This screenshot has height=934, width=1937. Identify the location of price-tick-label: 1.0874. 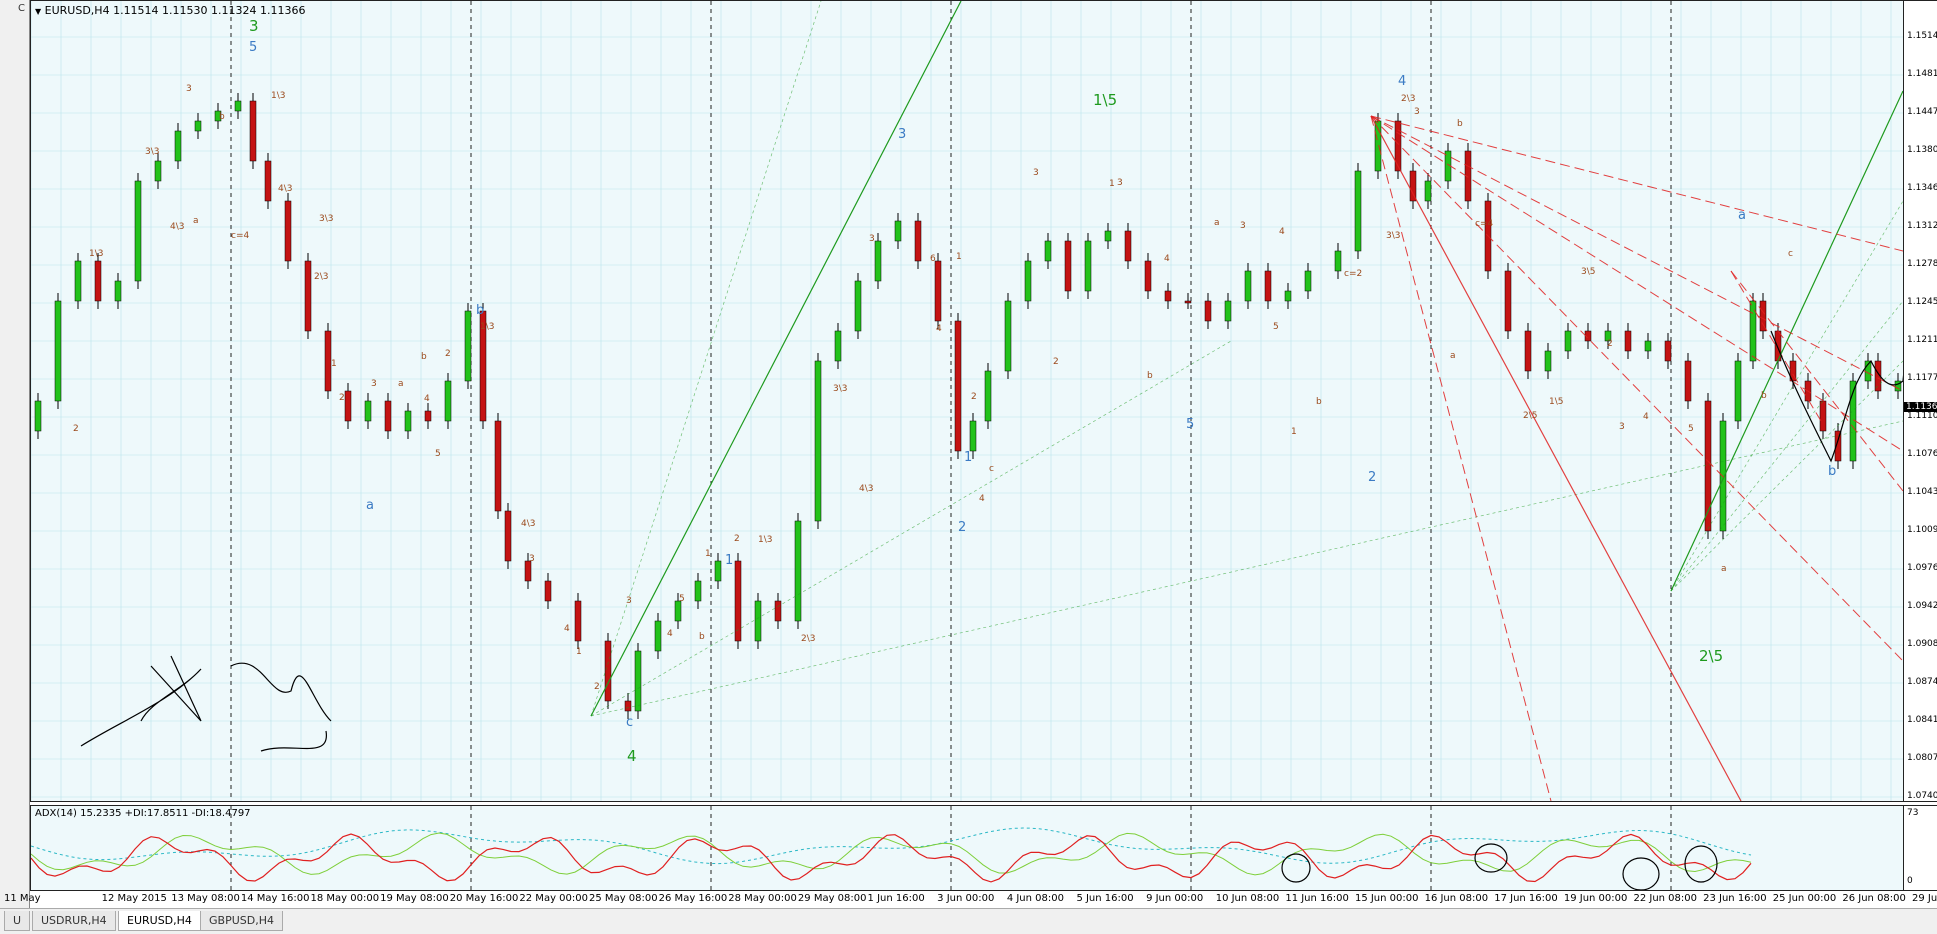
(1922, 682).